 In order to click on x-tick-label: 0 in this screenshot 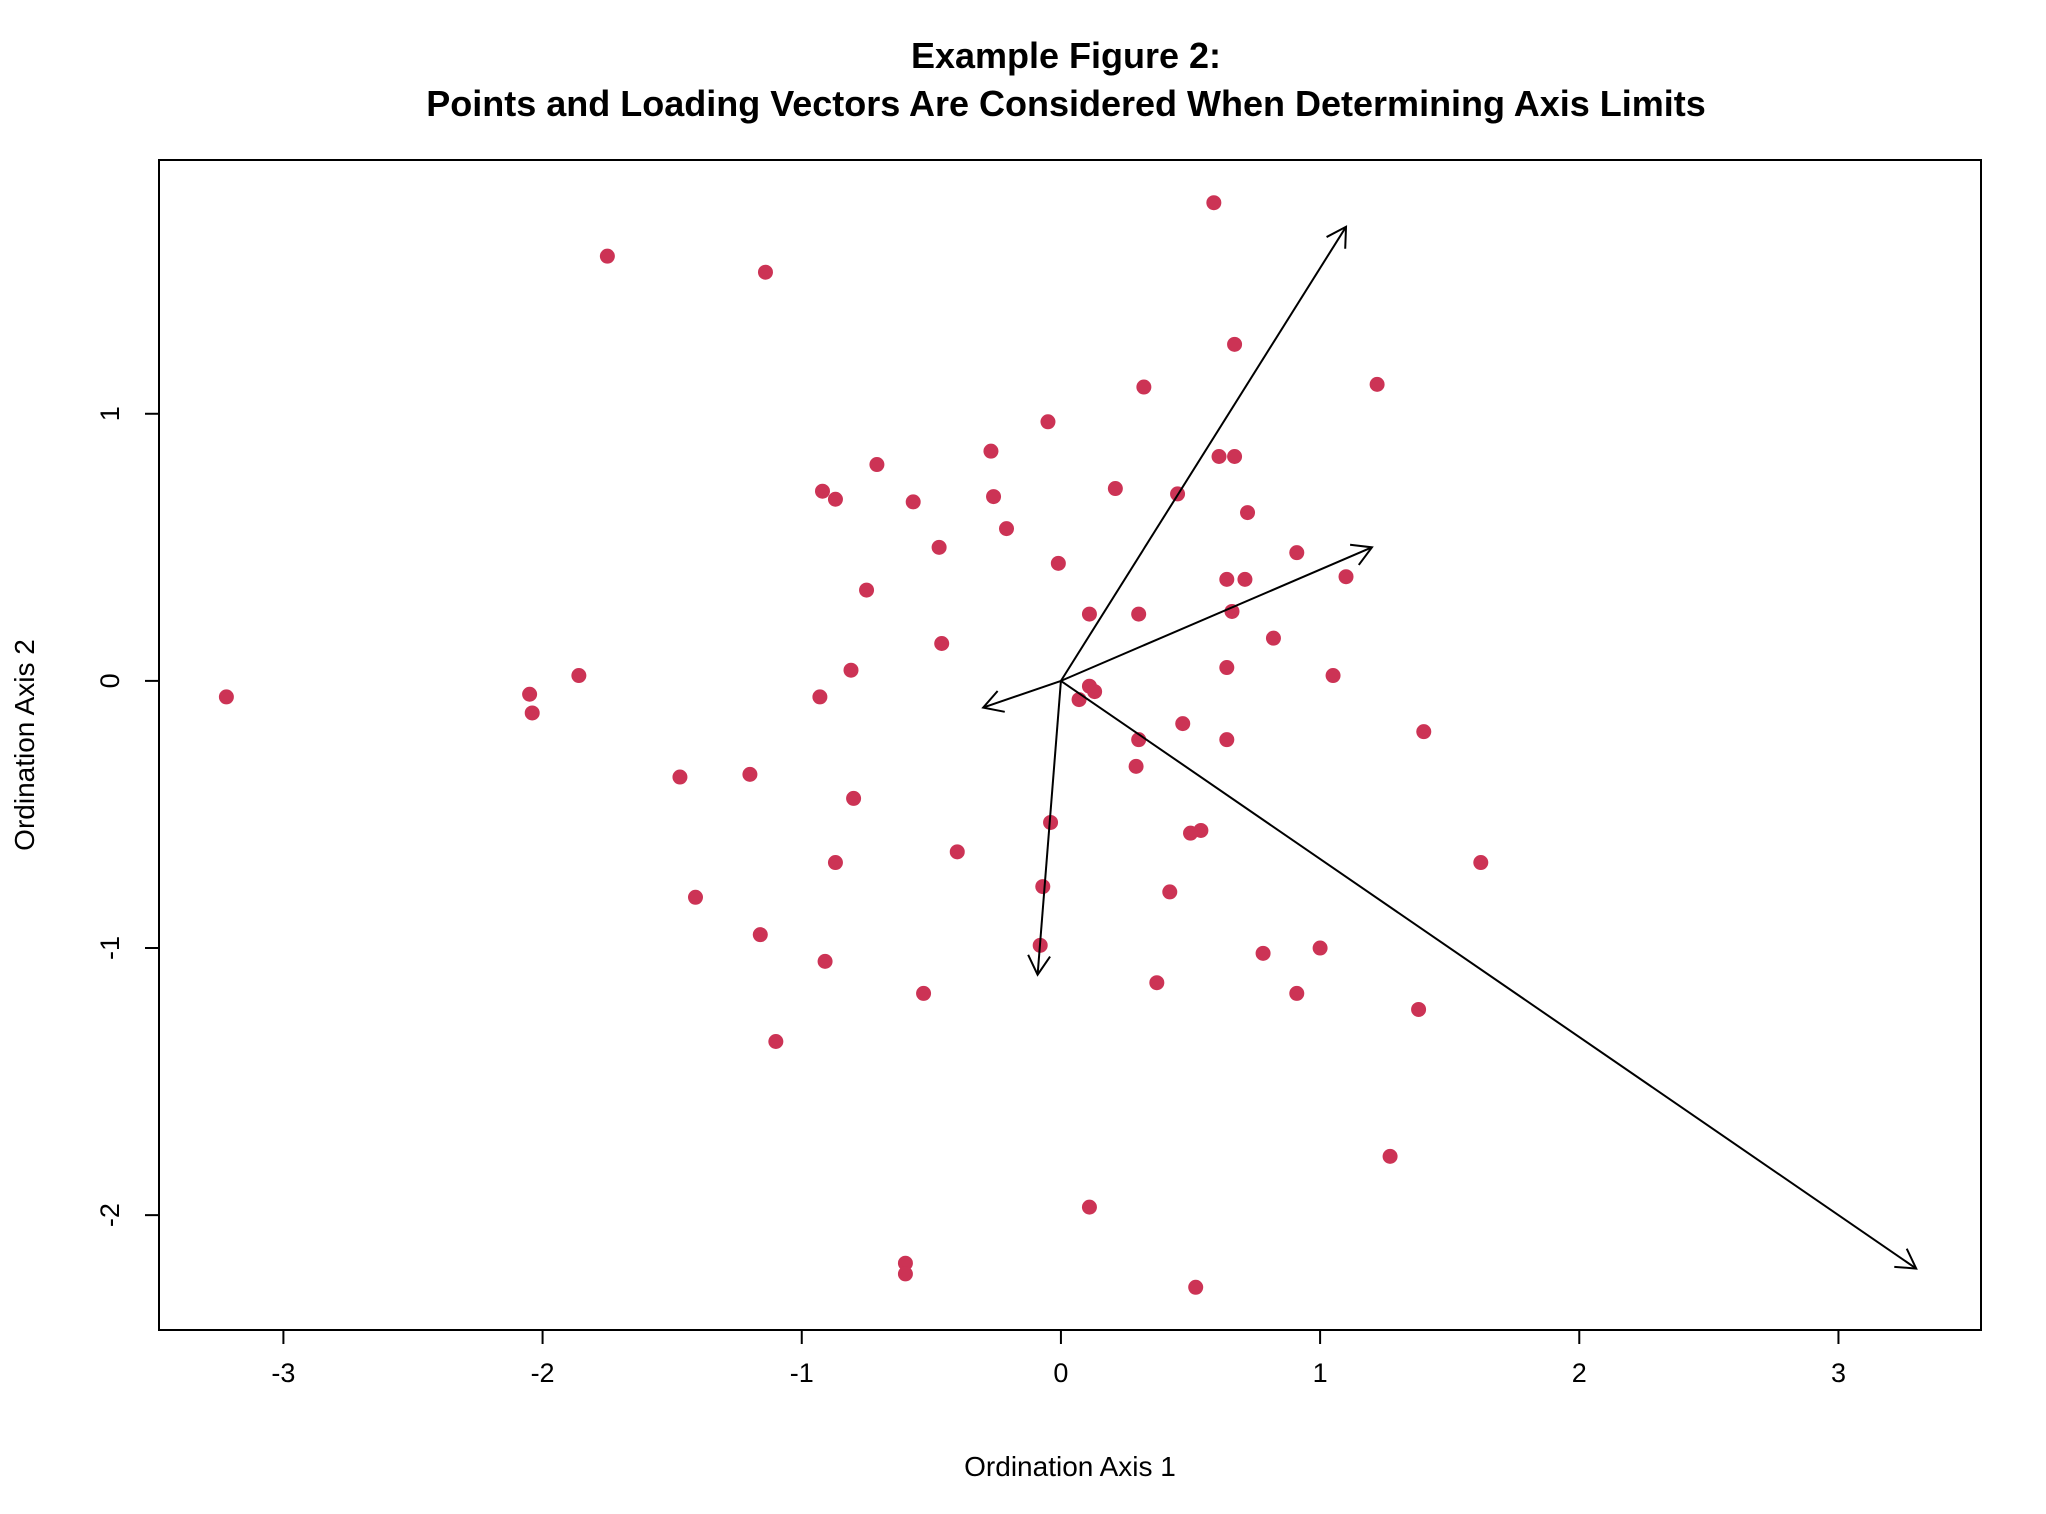, I will do `click(1060, 1373)`.